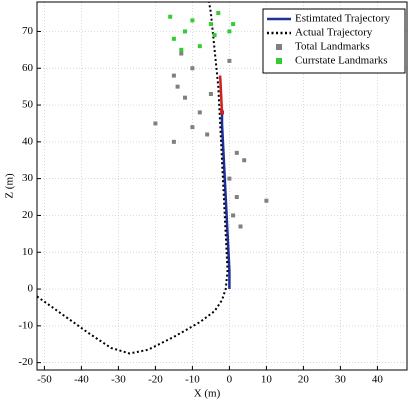 This screenshot has width=410, height=401. Describe the element at coordinates (10, 186) in the screenshot. I see `y-axis-label: Z (m)` at that location.